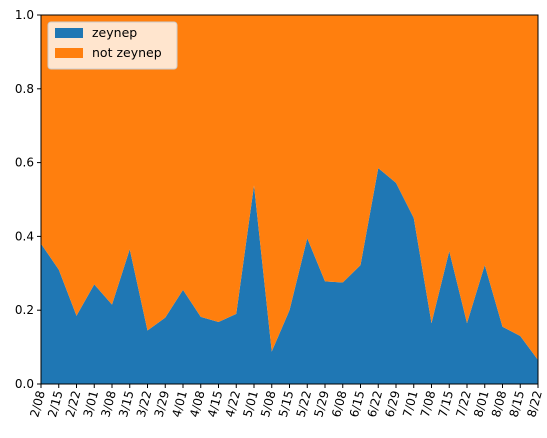 Image resolution: width=547 pixels, height=438 pixels. I want to click on y-tick-label-3: 0.6, so click(24, 163).